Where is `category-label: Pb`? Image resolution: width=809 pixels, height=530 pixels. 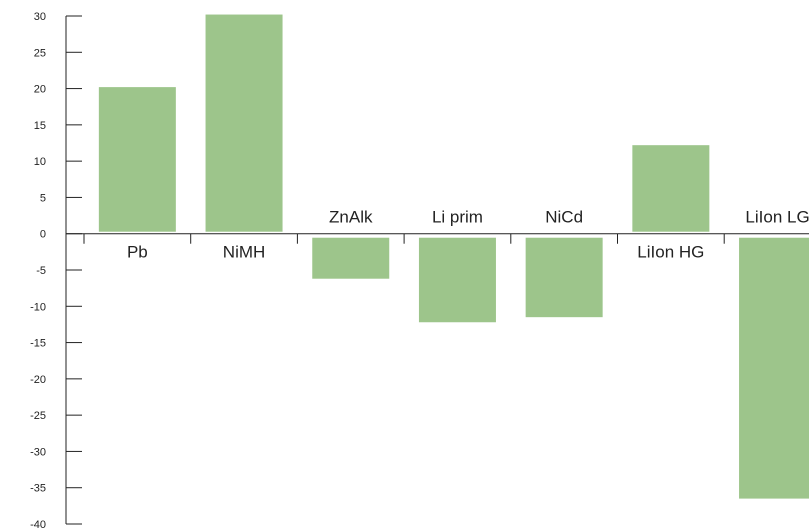
category-label: Pb is located at coordinates (137, 252).